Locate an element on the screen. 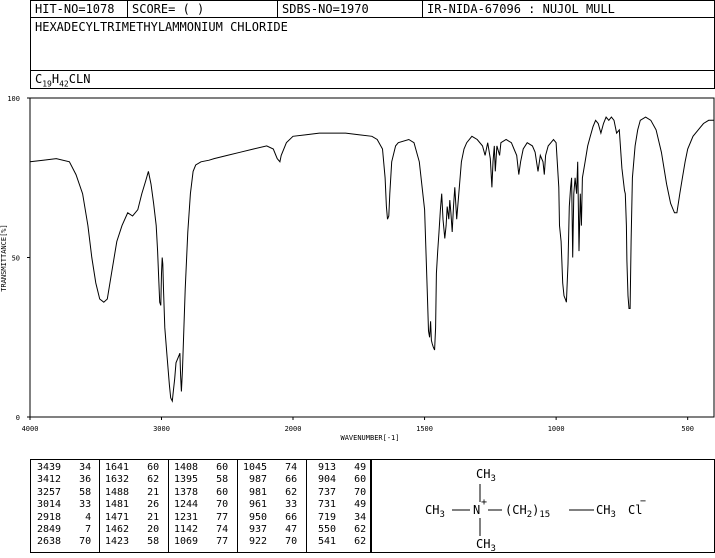  peak-wavenumber: 3014 is located at coordinates (49, 505).